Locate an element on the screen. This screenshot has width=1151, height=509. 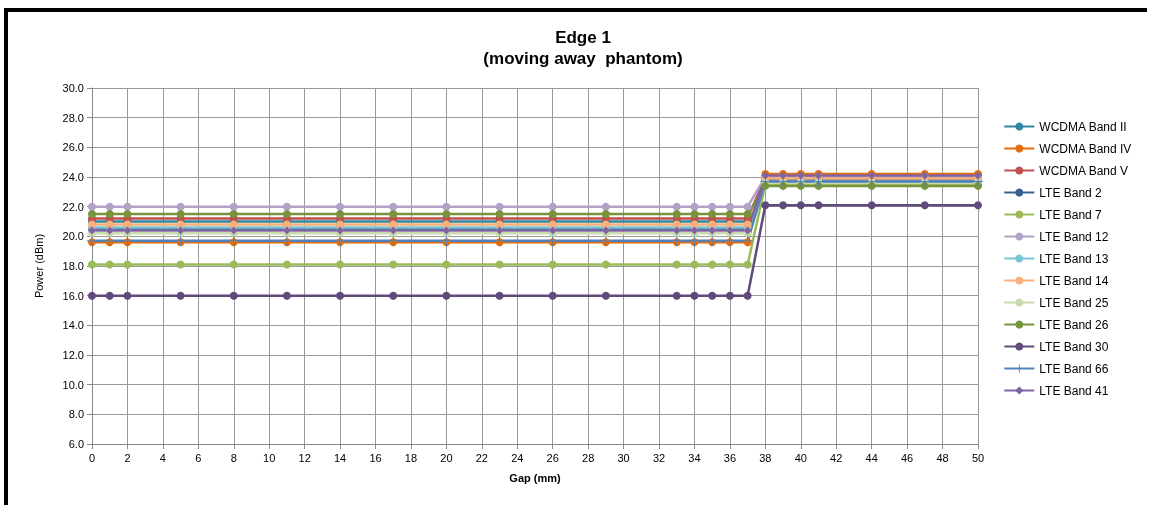
legend-label: WCDMA Band V is located at coordinates (1084, 170).